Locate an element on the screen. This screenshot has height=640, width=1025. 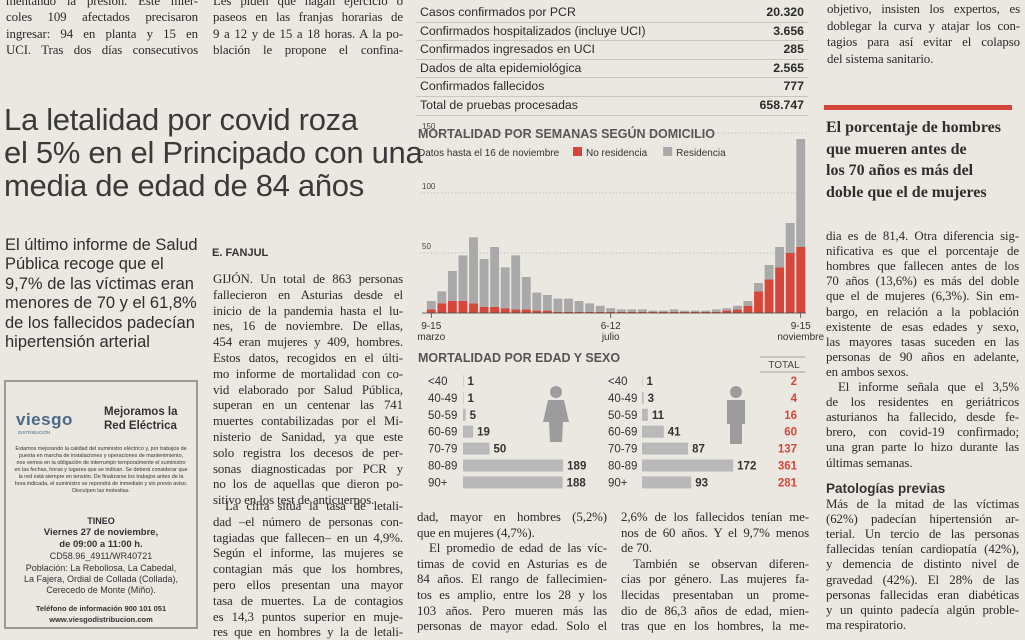
table-row: Confirmados ingresados en UCI 285 is located at coordinates (612, 50).